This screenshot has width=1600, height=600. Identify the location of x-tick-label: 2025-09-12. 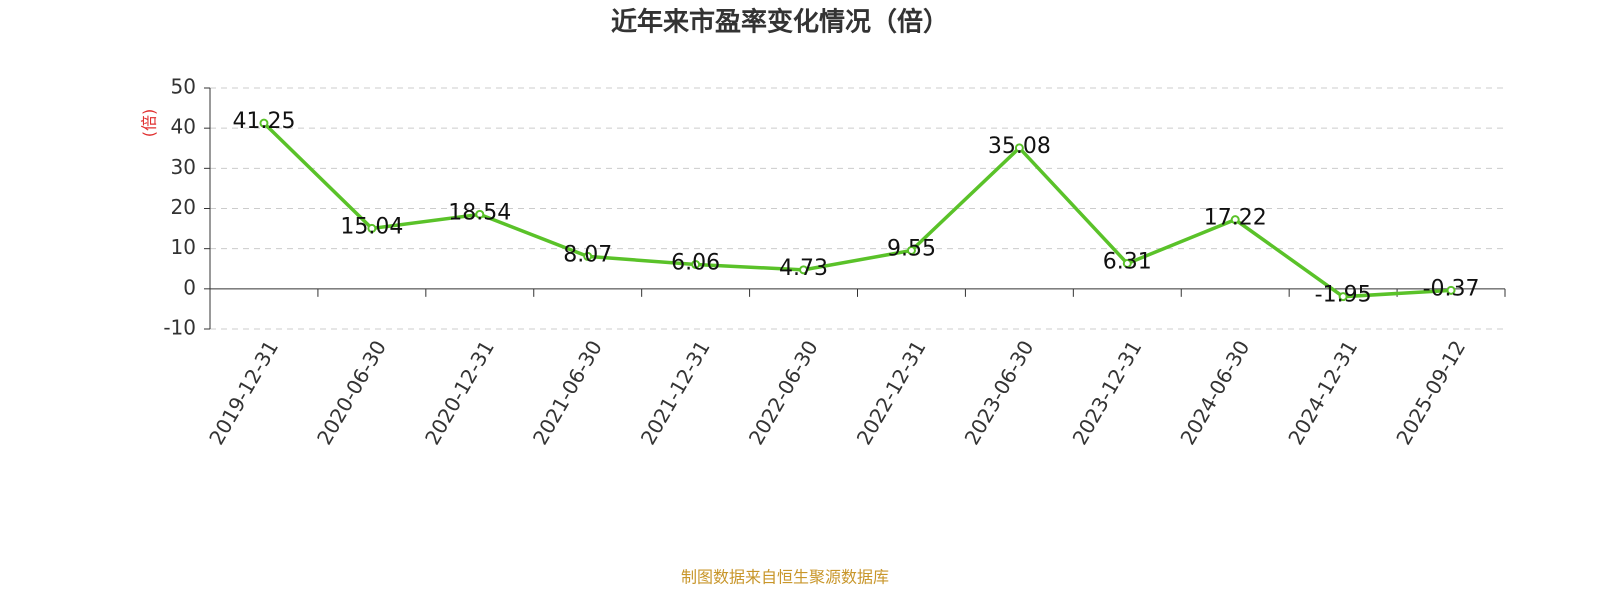
(1430, 392).